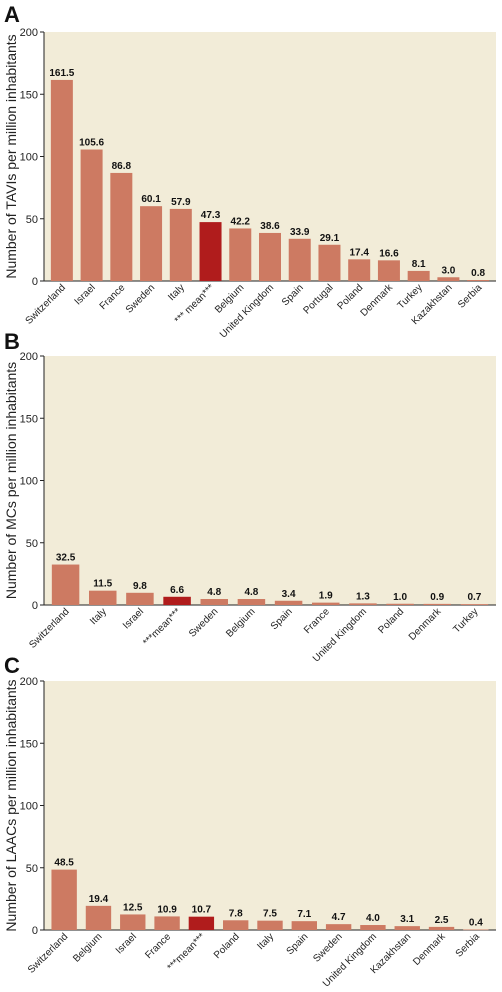 This screenshot has height=992, width=502. What do you see at coordinates (122, 166) in the screenshot?
I see `value-label: 86.8` at bounding box center [122, 166].